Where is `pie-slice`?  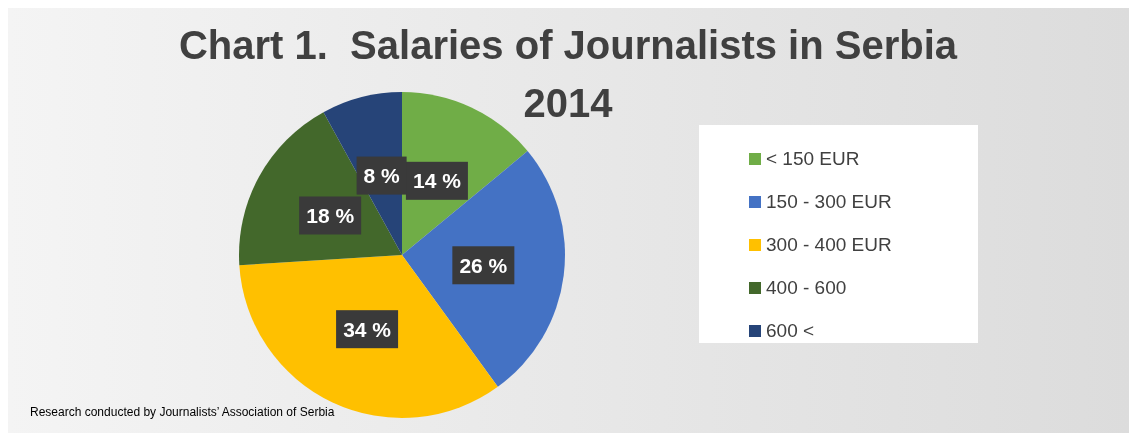 pie-slice is located at coordinates (483, 269).